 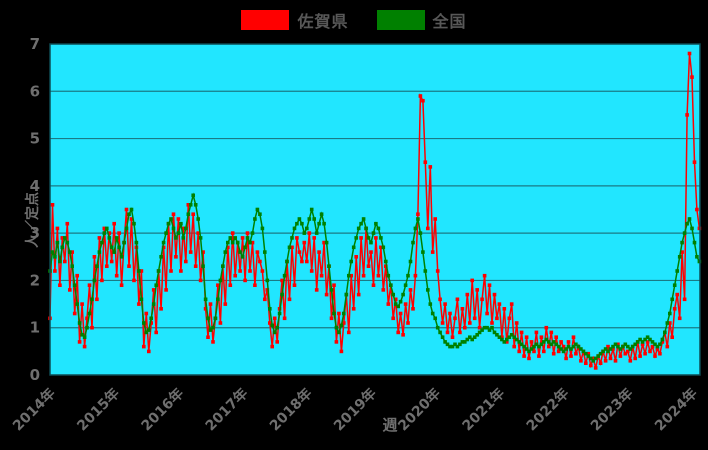 I want to click on x-axis-title: 週, so click(x=390, y=425).